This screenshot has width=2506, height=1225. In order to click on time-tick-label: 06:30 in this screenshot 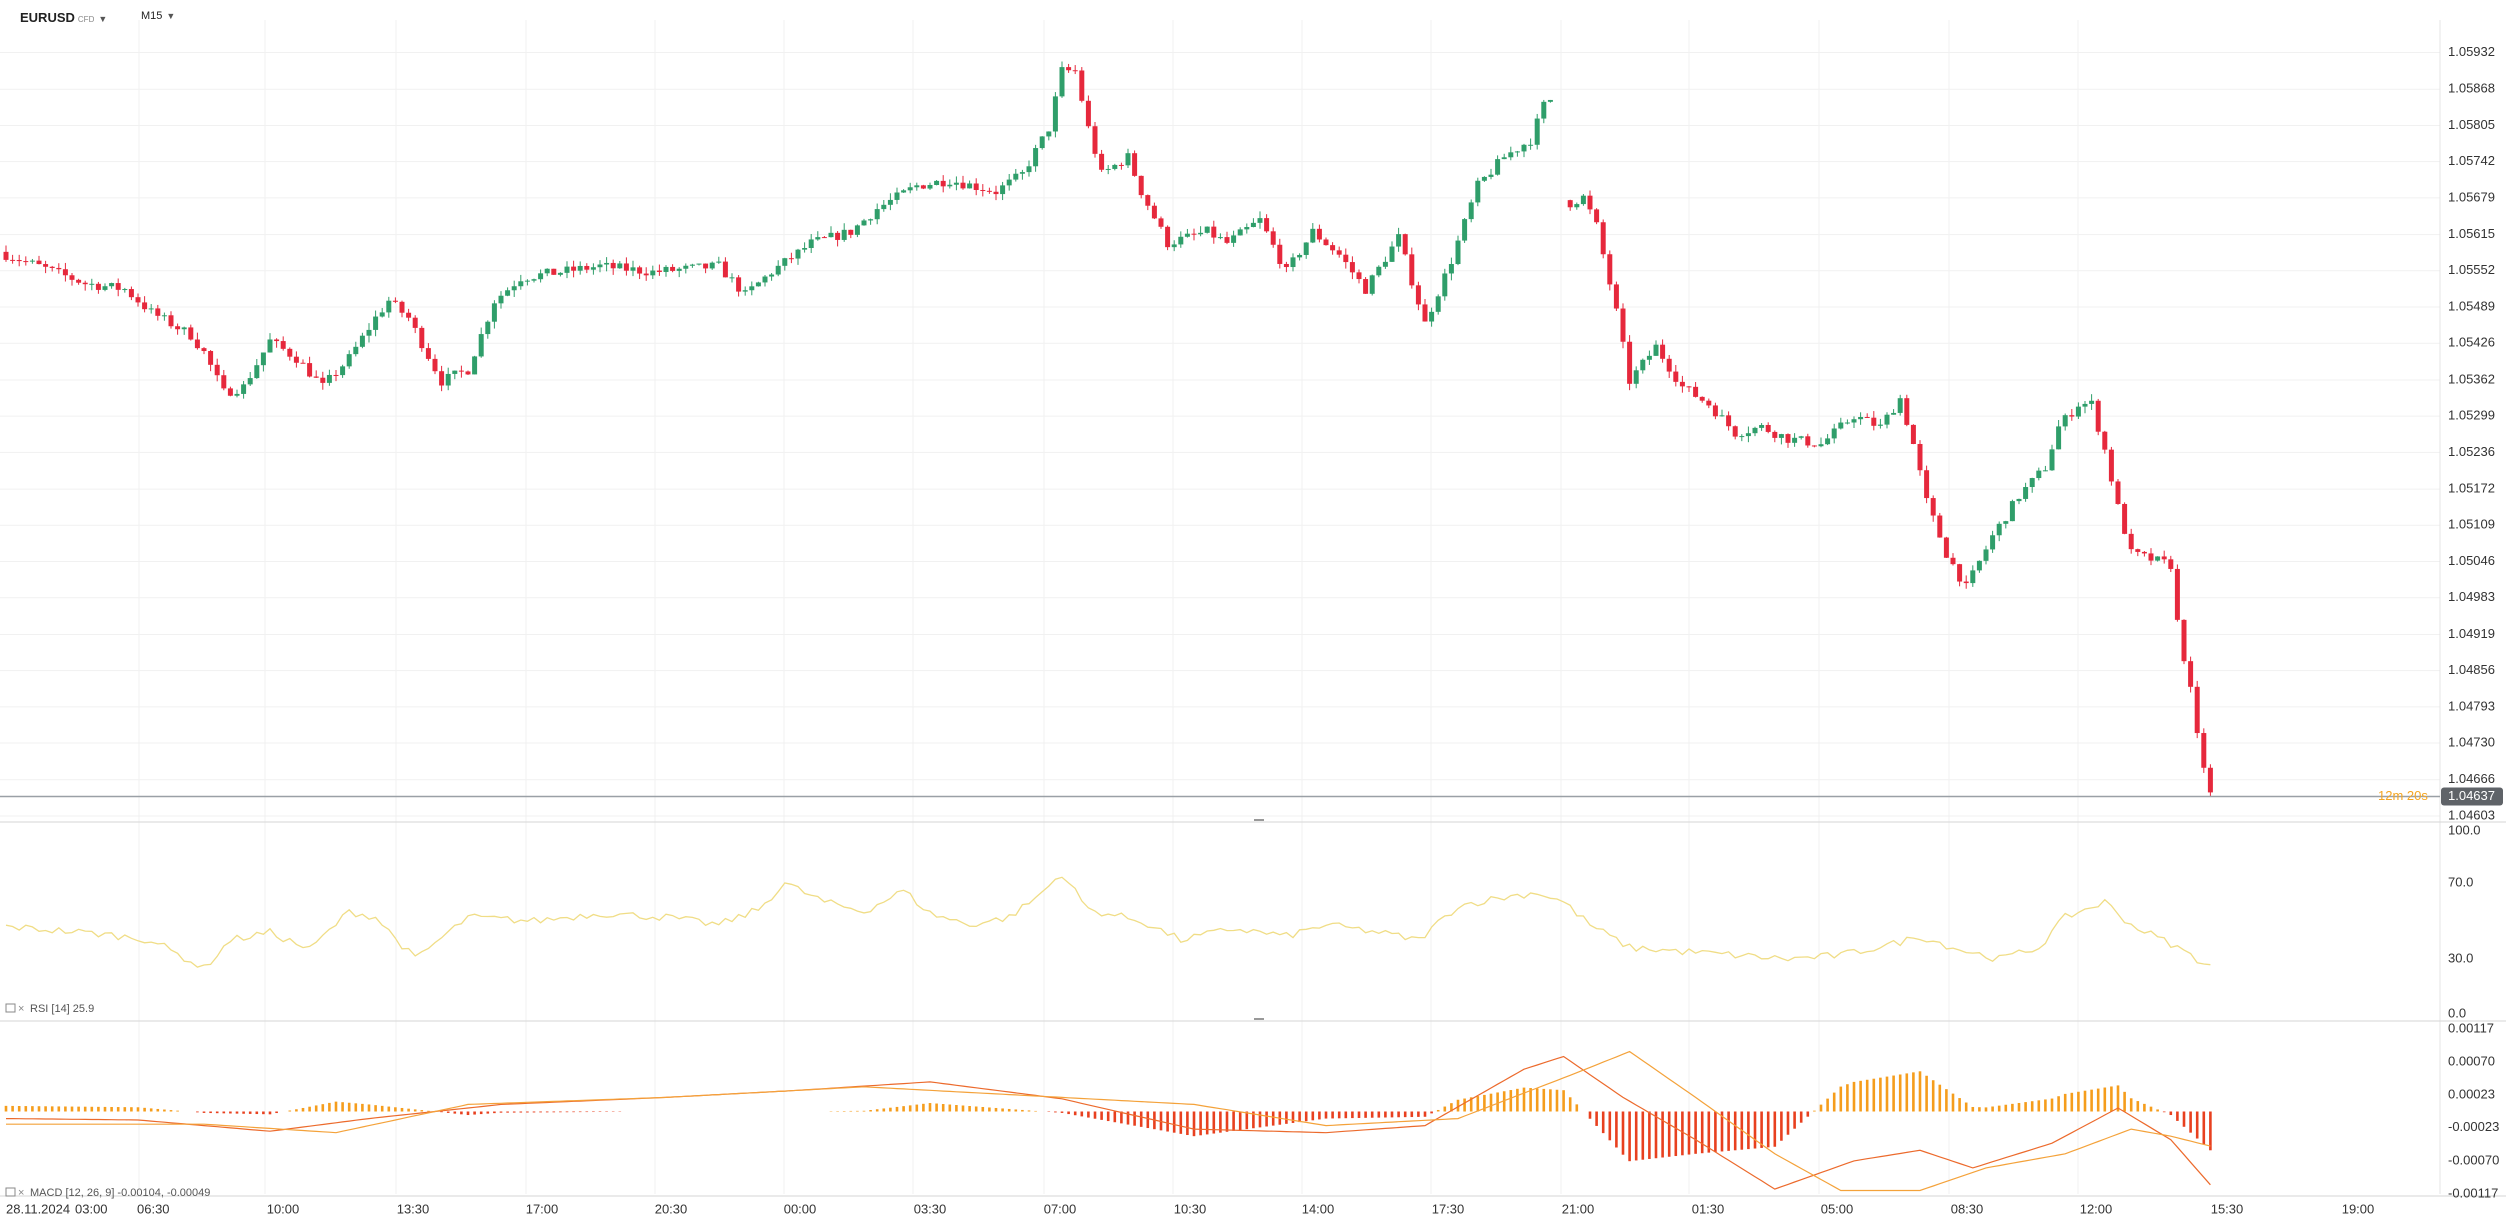, I will do `click(153, 1208)`.